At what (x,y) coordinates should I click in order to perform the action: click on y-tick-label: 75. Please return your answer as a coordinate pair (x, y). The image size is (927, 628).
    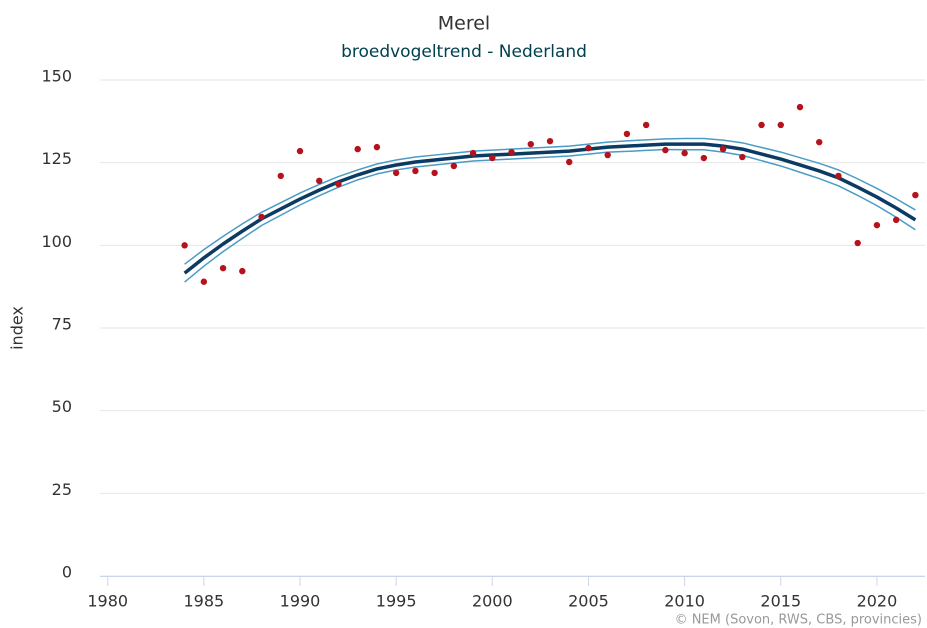
    Looking at the image, I should click on (62, 324).